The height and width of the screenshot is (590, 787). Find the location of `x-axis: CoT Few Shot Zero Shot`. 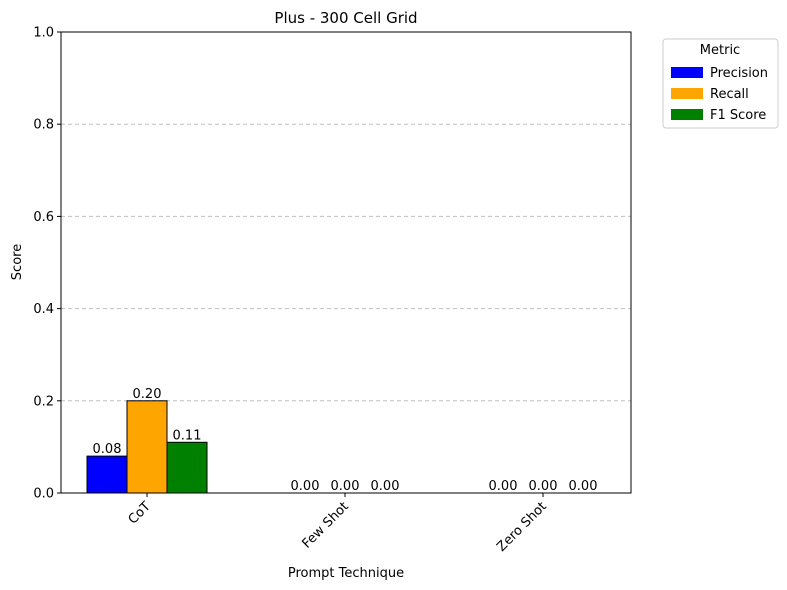

x-axis: CoT Few Shot Zero Shot is located at coordinates (338, 524).